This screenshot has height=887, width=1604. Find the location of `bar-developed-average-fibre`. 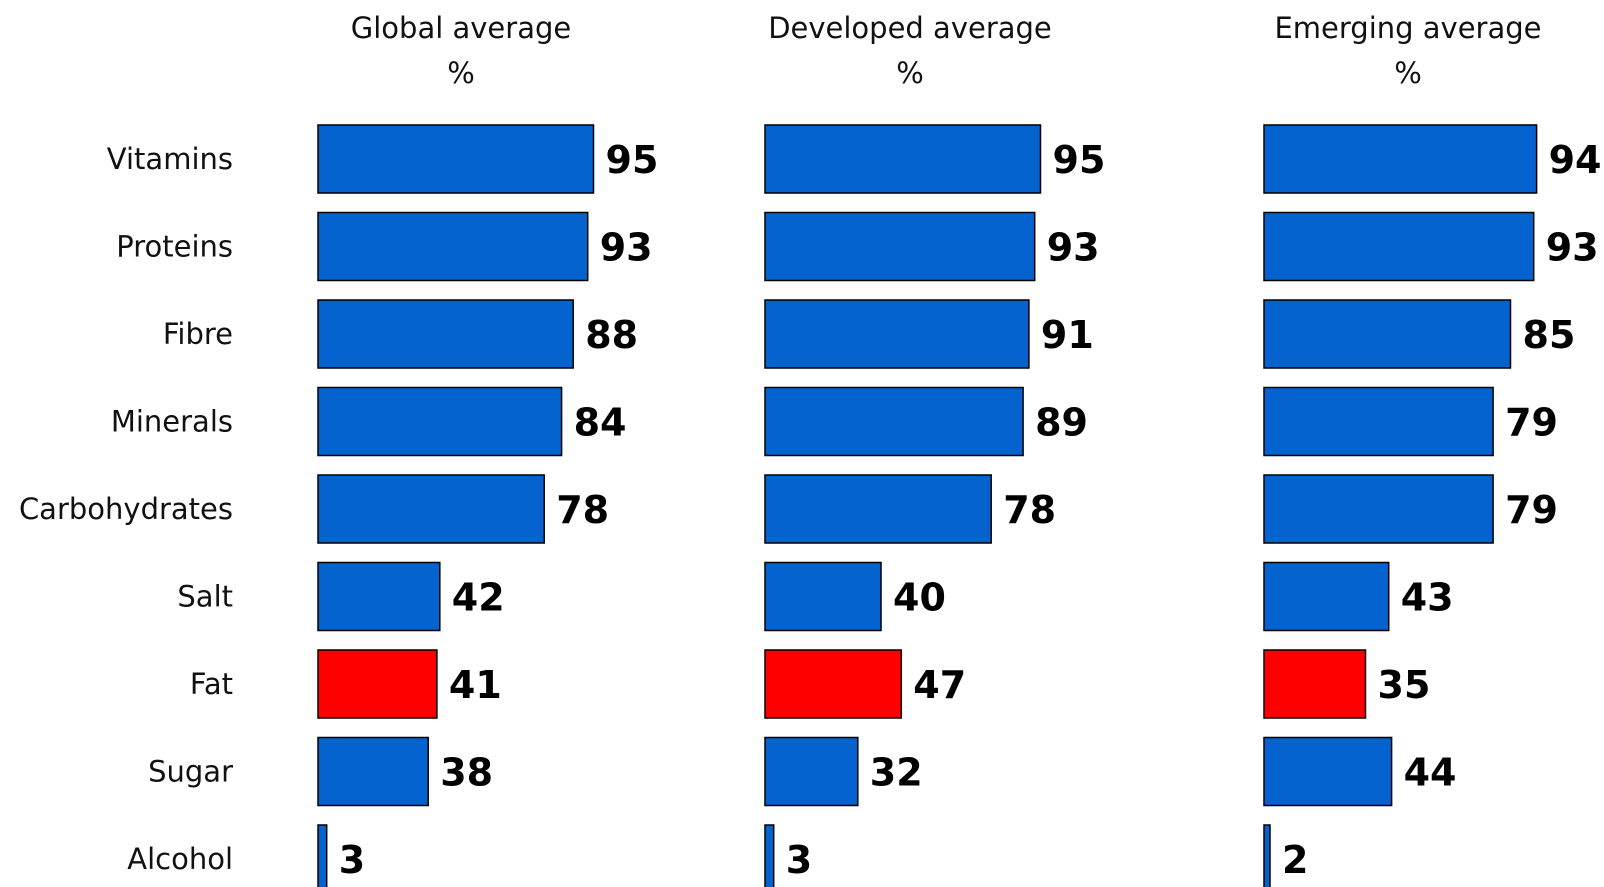

bar-developed-average-fibre is located at coordinates (897, 334).